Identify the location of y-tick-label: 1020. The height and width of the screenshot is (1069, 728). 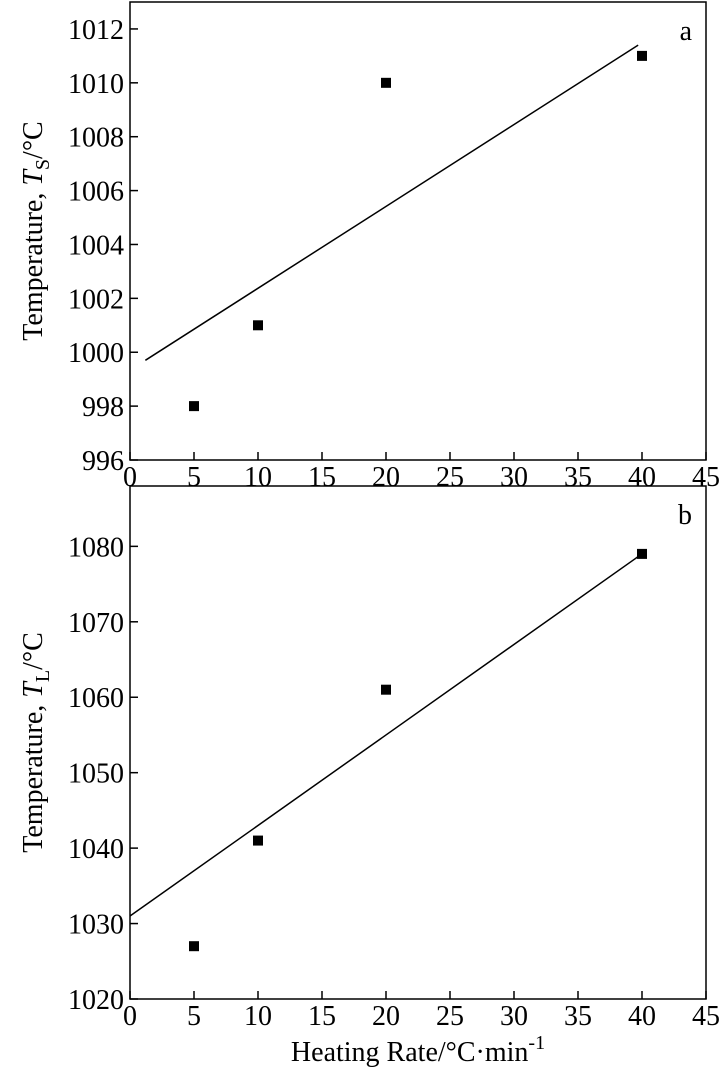
(96, 1000).